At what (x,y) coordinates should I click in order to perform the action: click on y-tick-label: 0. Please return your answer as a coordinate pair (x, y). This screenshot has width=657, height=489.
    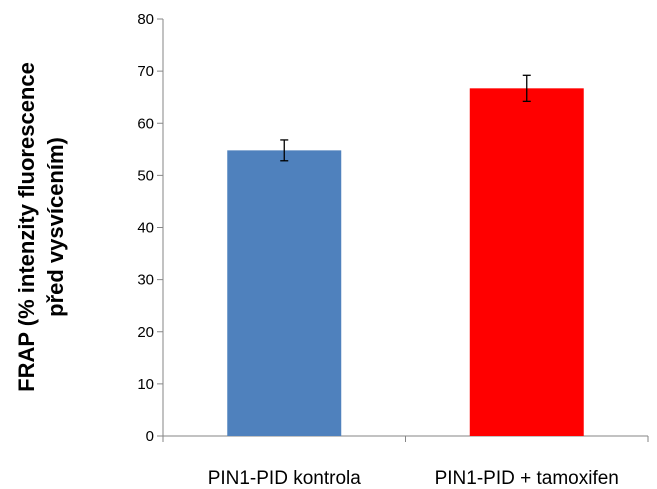
    Looking at the image, I should click on (150, 436).